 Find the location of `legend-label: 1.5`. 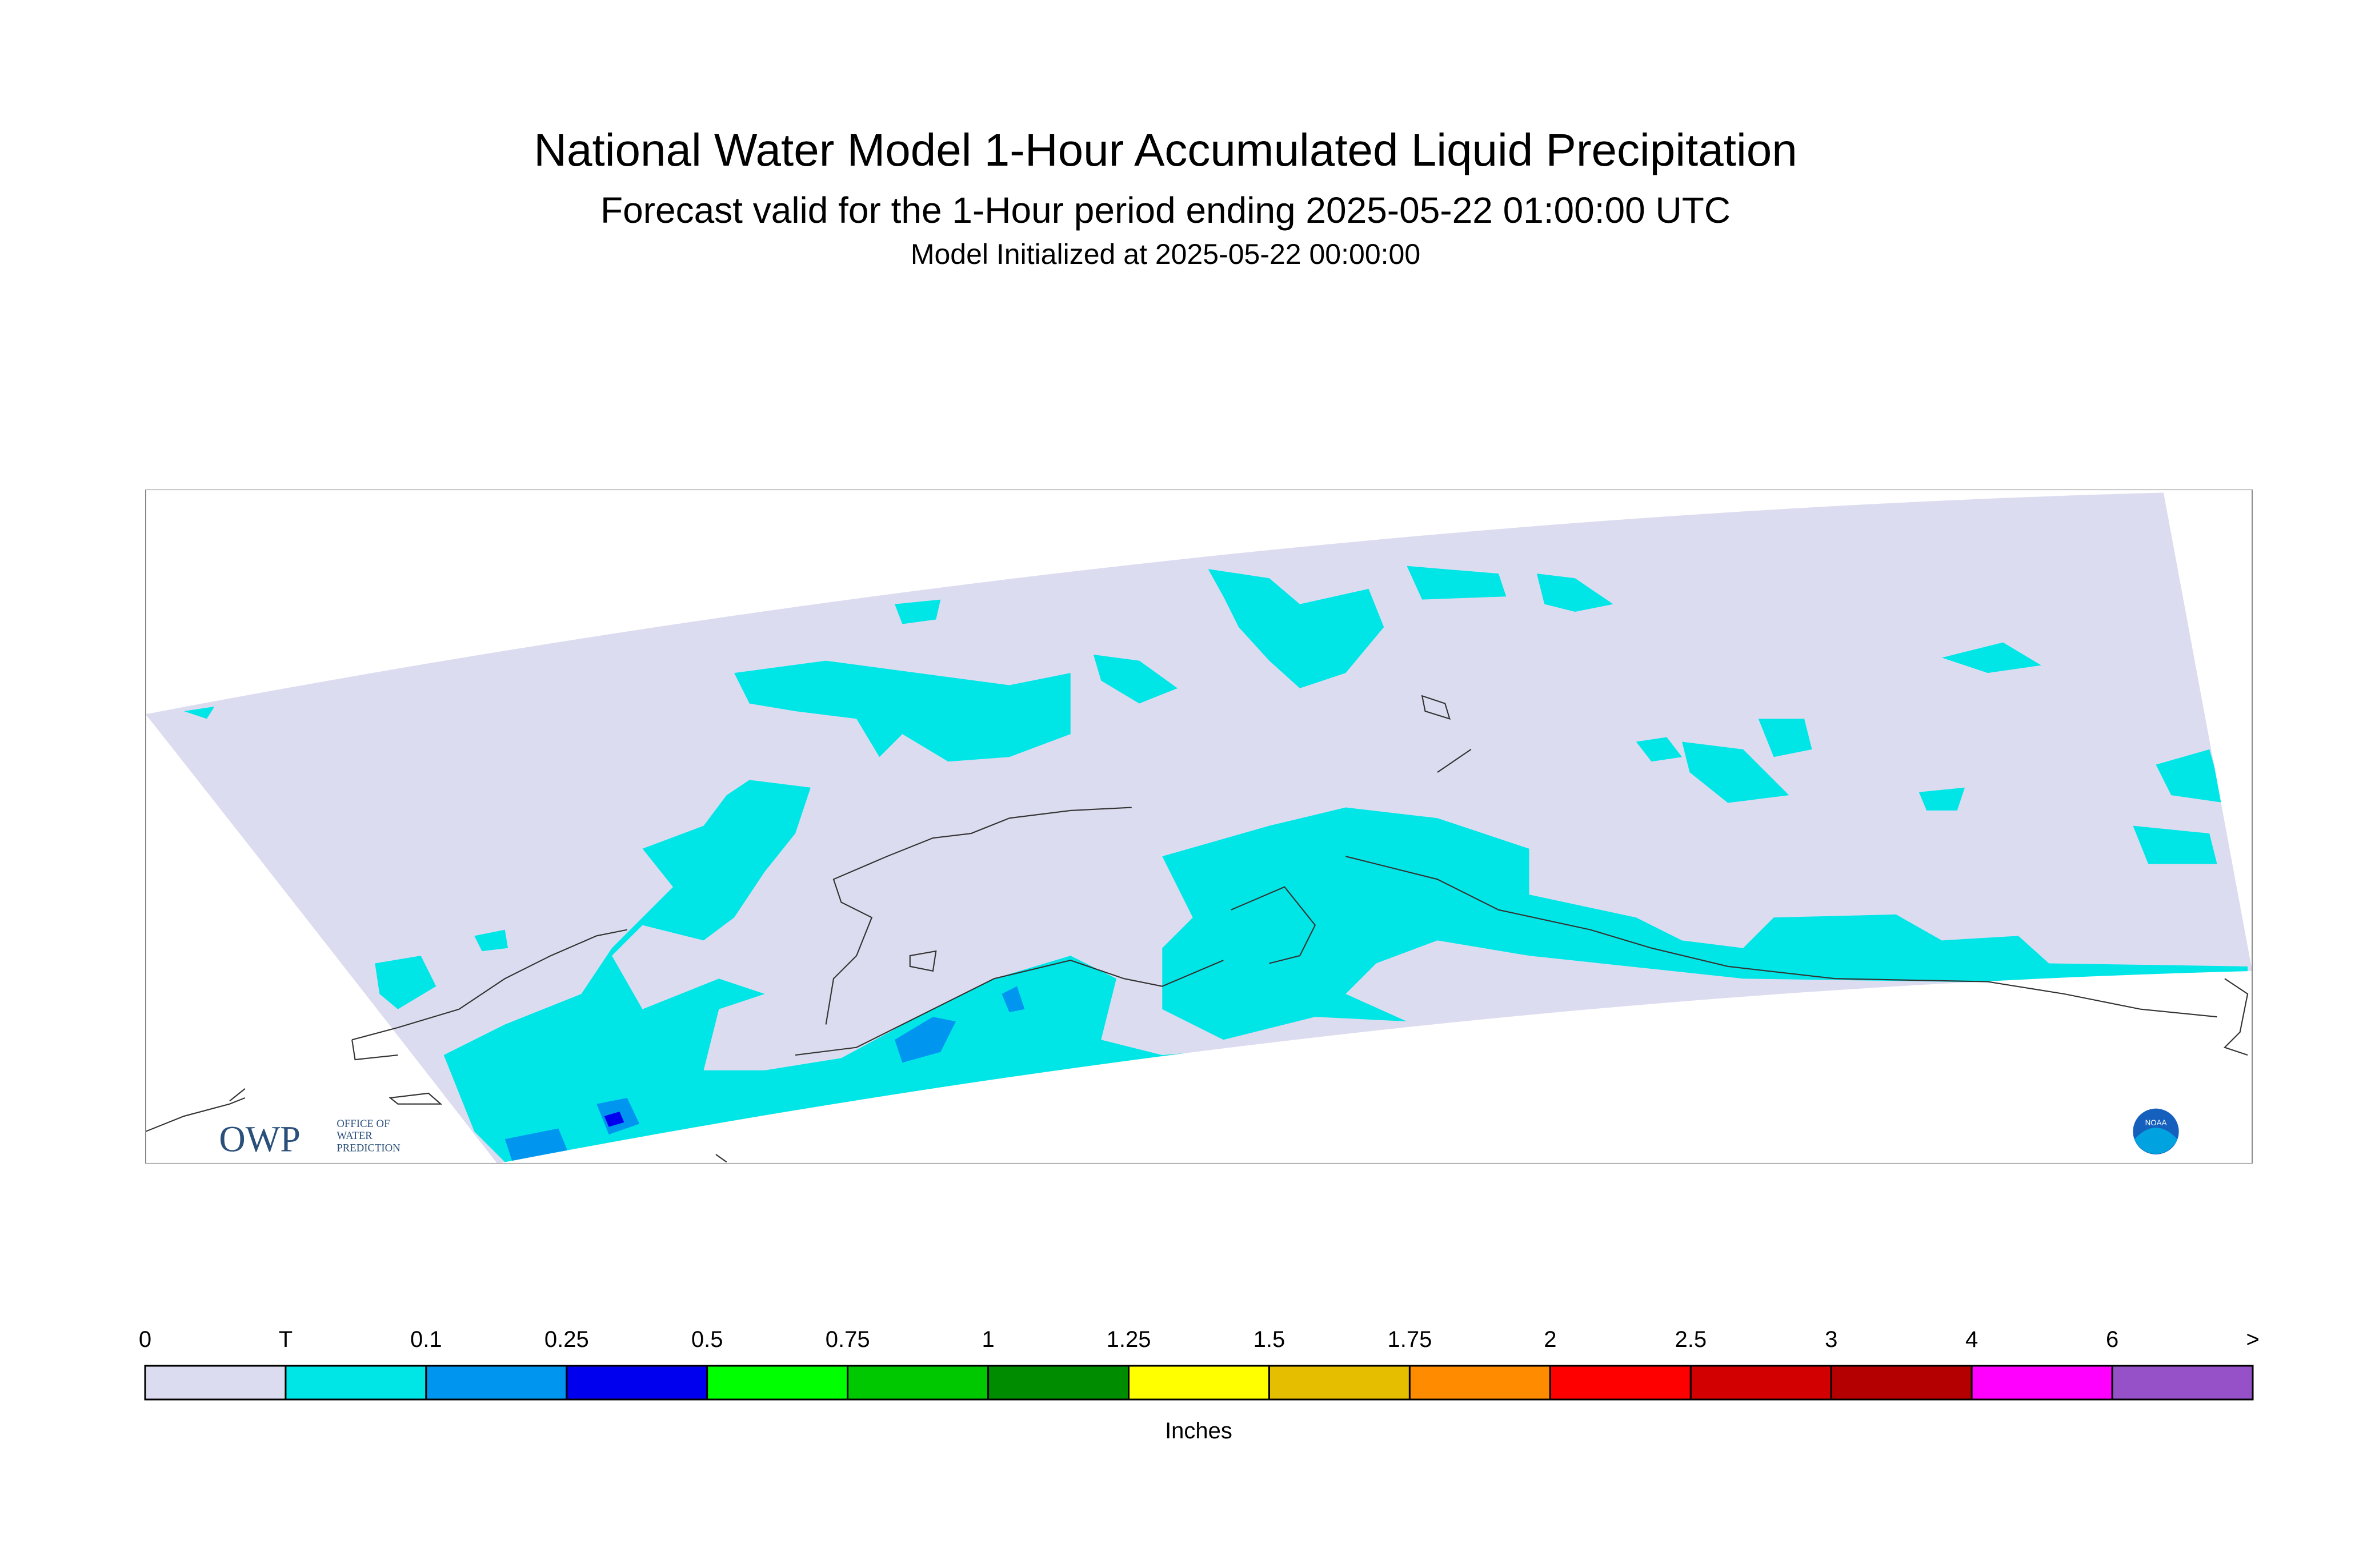

legend-label: 1.5 is located at coordinates (1269, 1339).